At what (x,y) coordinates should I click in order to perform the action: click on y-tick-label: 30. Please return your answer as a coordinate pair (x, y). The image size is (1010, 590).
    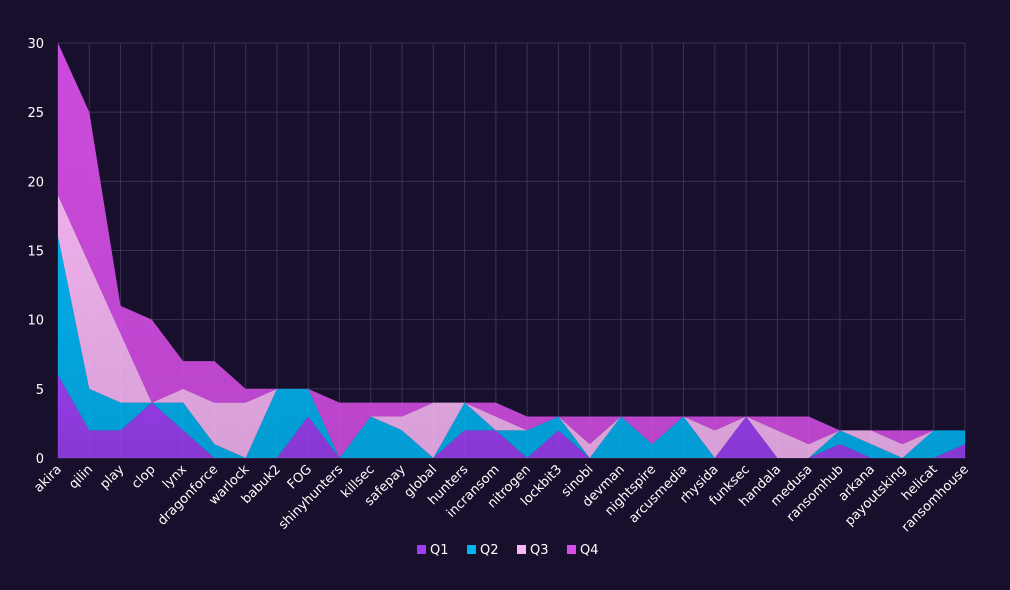
    Looking at the image, I should click on (35, 44).